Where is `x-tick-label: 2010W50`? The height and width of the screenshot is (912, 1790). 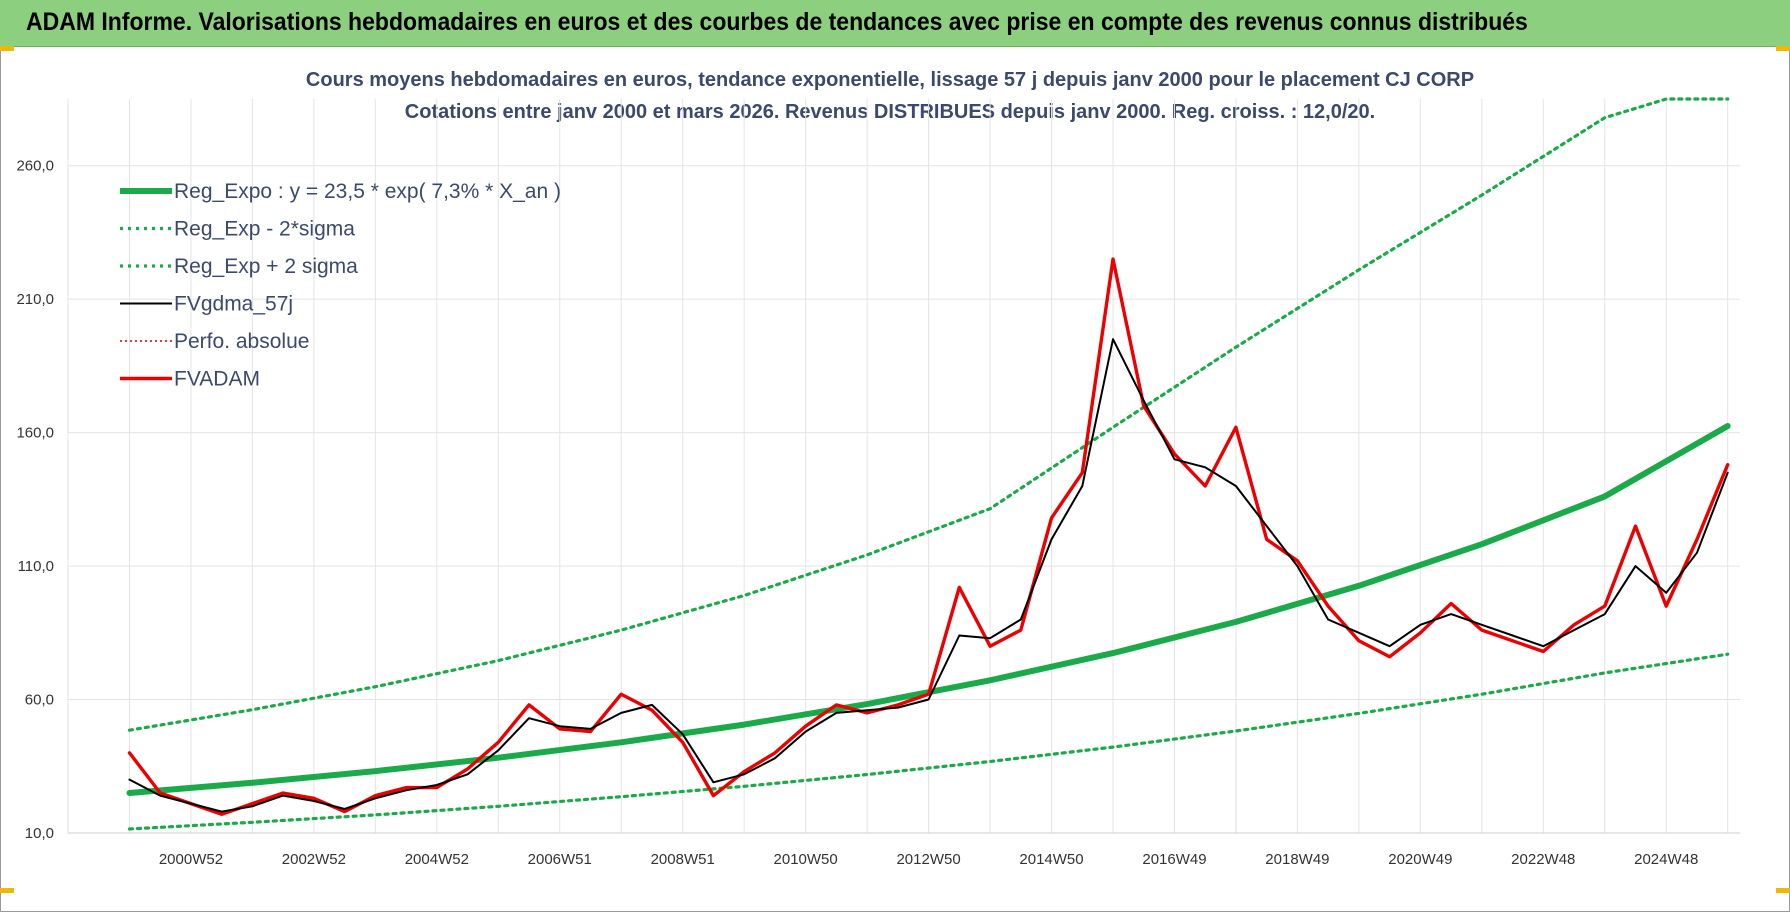
x-tick-label: 2010W50 is located at coordinates (806, 859).